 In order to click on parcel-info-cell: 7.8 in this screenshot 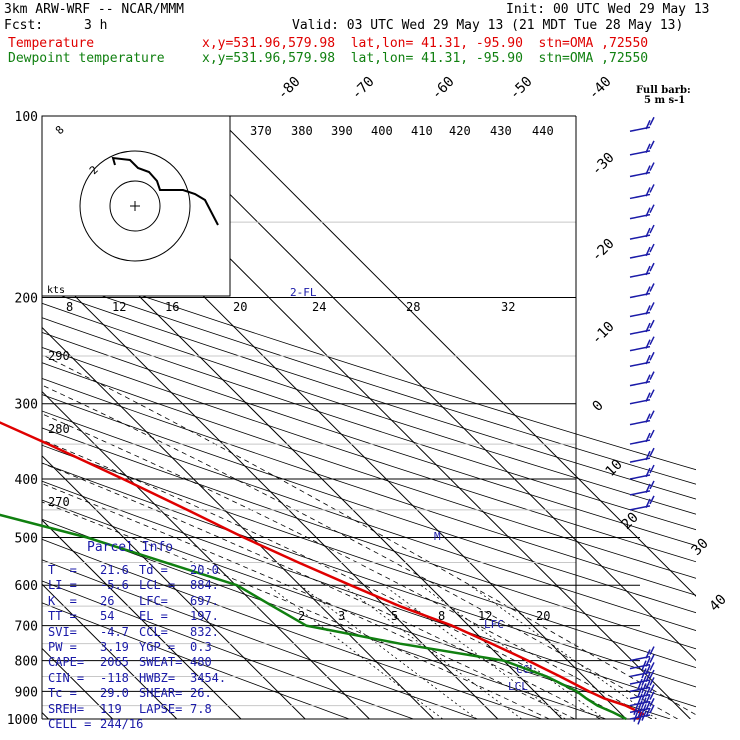, I will do `click(201, 708)`.